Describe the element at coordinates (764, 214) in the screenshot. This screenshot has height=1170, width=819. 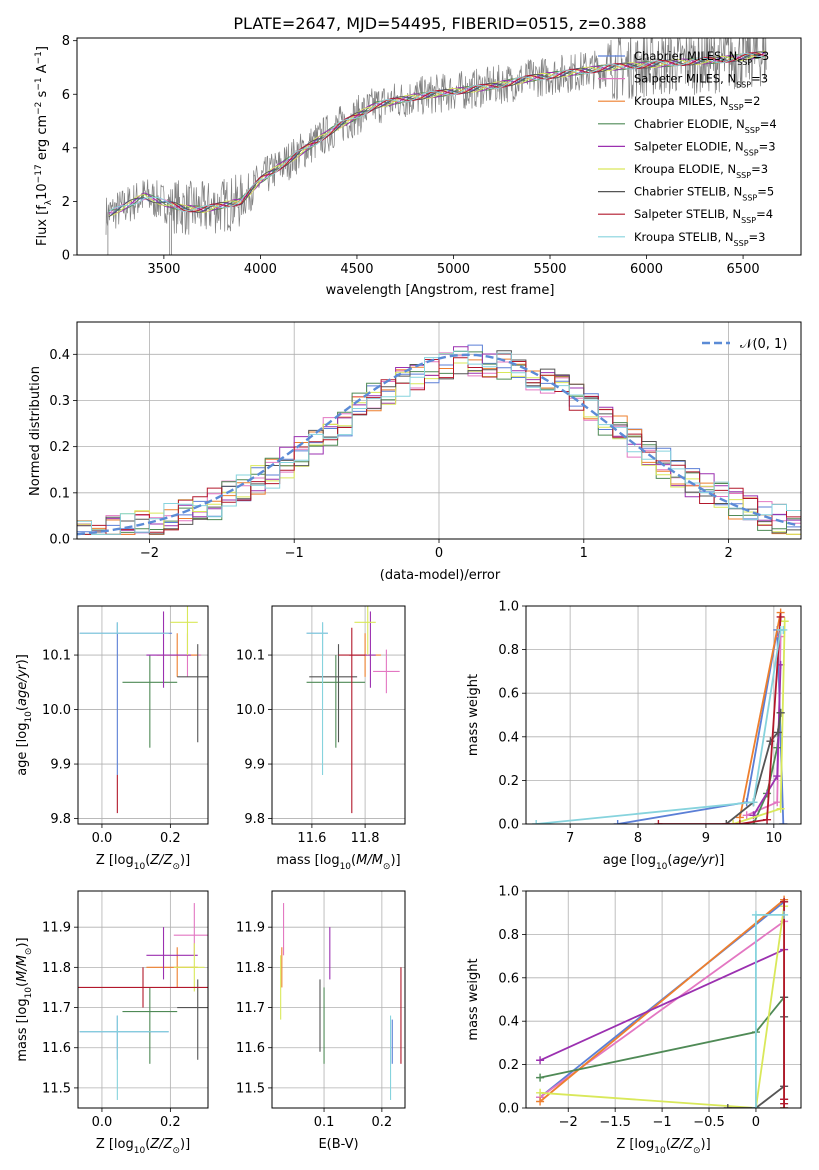
I see `legend-label-part: =4` at that location.